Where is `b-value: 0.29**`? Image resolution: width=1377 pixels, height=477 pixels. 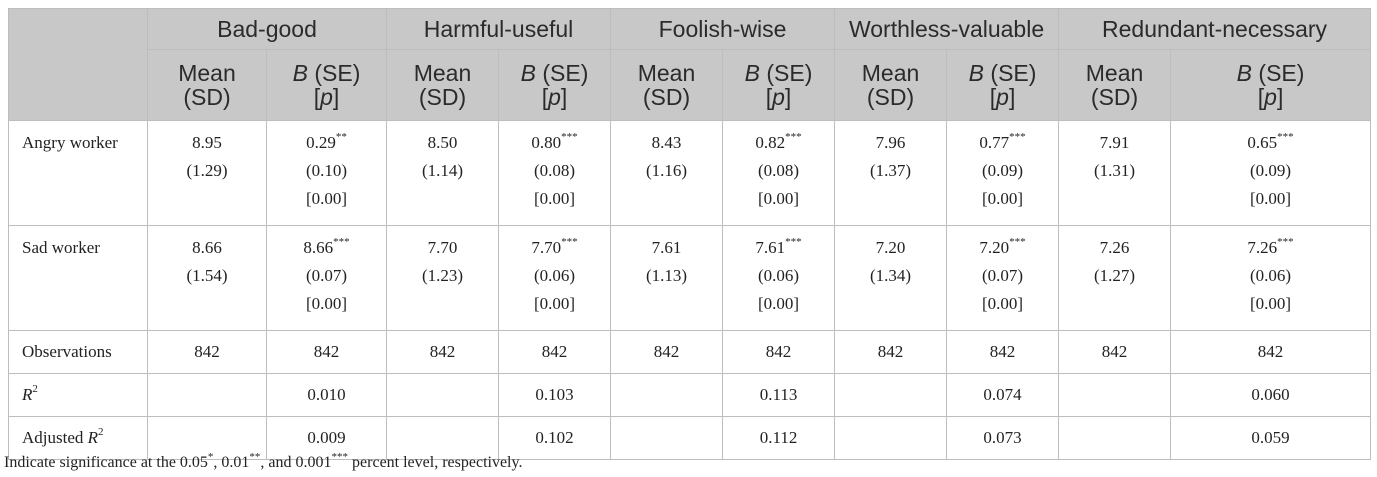
b-value: 0.29** is located at coordinates (326, 141).